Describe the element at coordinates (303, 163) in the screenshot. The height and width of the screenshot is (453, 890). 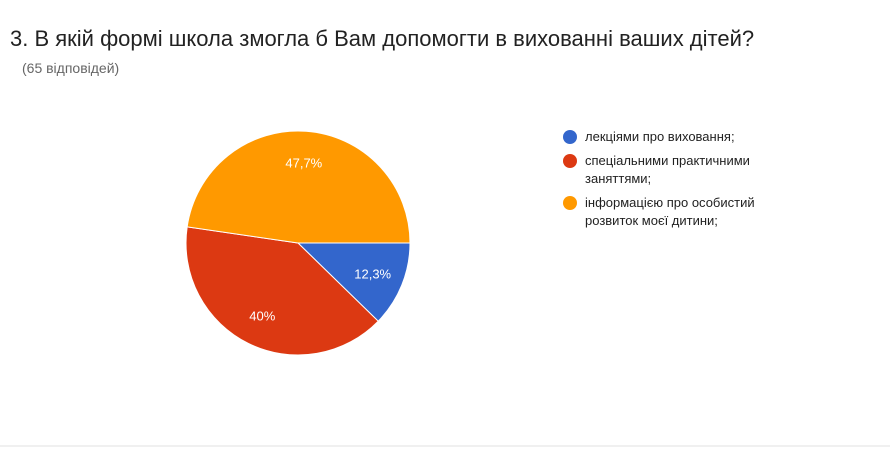
I see `slice-label: 47,7%` at that location.